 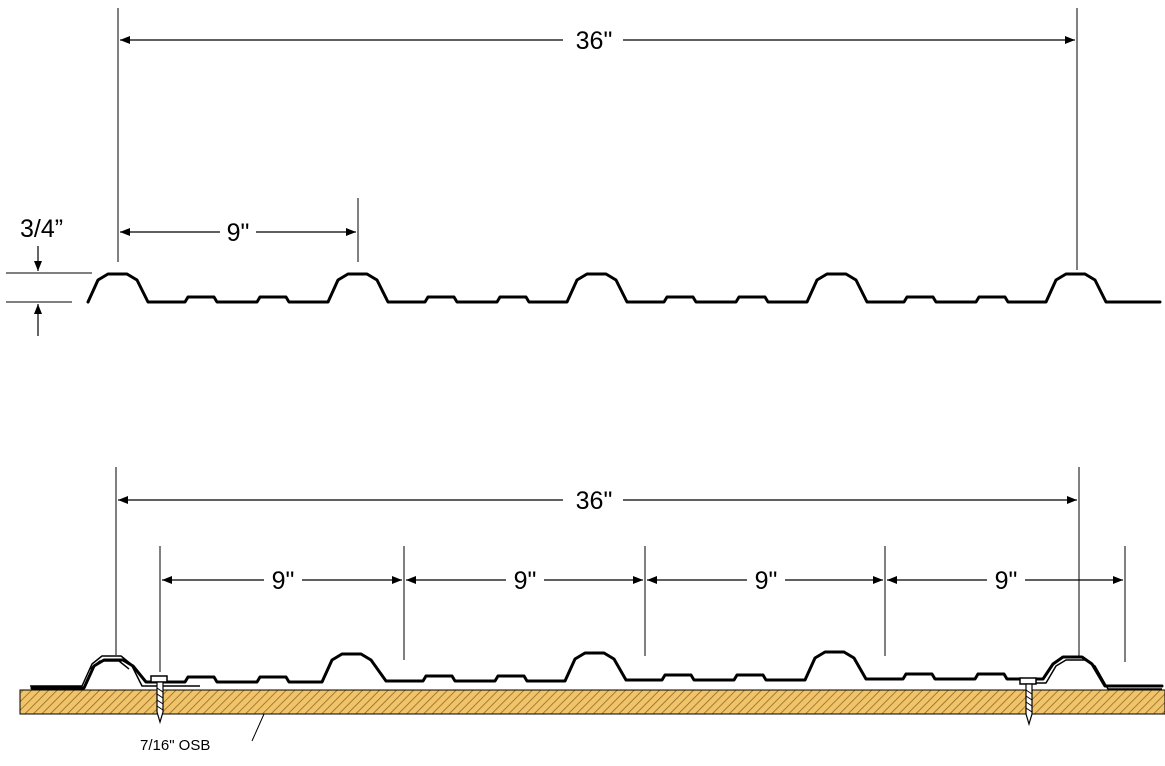 I want to click on left-lap-underlap-panel, so click(x=115, y=671).